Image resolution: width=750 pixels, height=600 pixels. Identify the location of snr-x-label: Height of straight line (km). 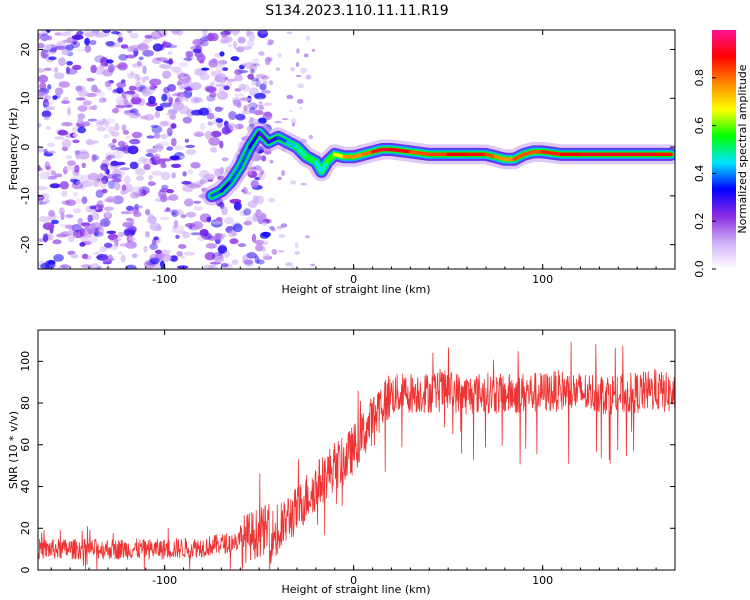
(355, 589).